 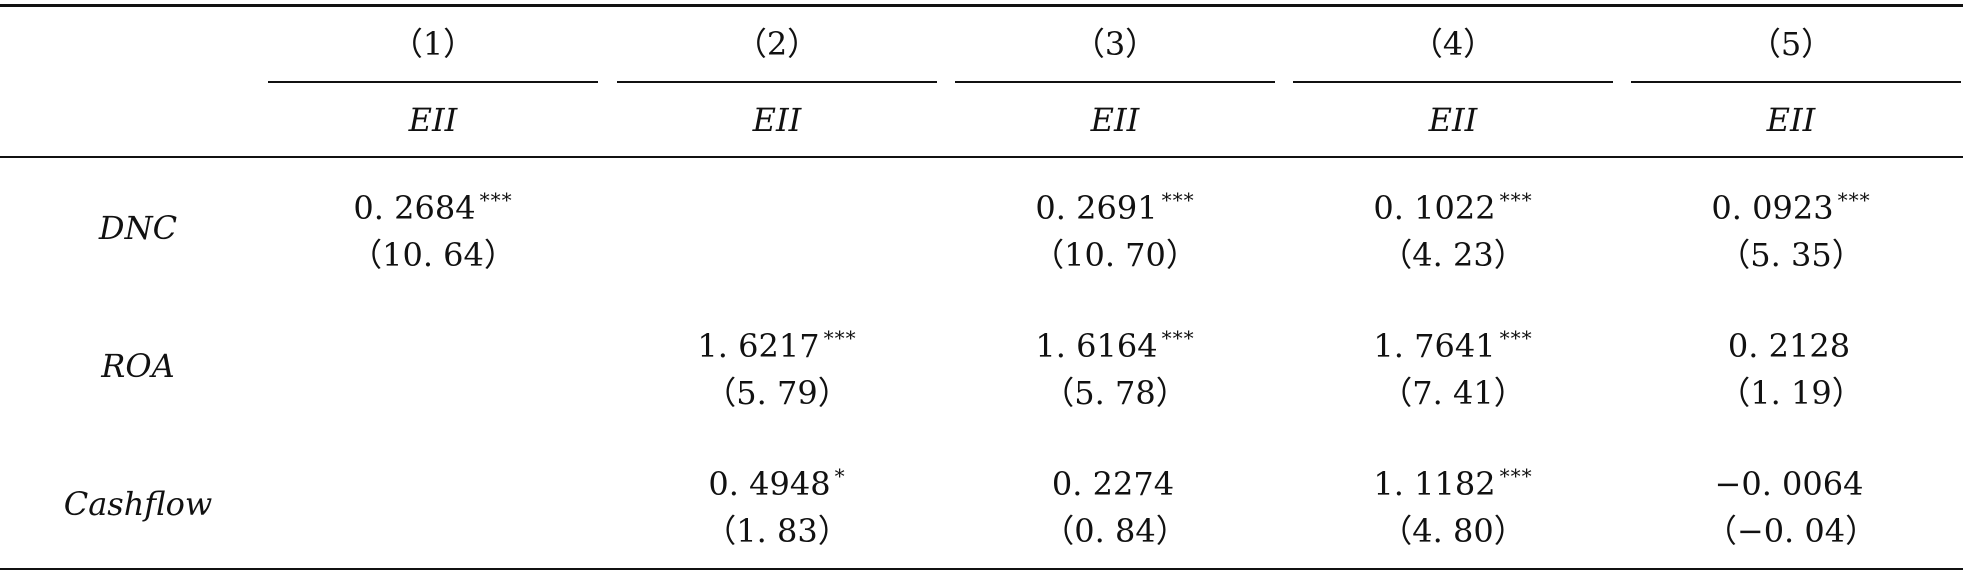 What do you see at coordinates (769, 484) in the screenshot?
I see `coefficient-value: 0. 4948` at bounding box center [769, 484].